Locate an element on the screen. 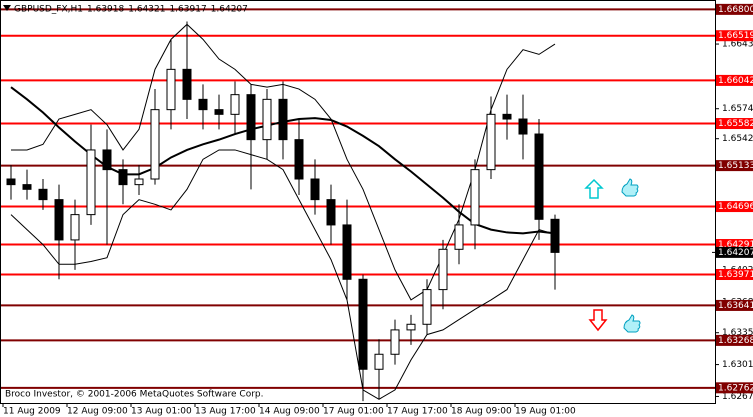 The width and height of the screenshot is (753, 417). x-tick-label: 13 Aug 17:00 is located at coordinates (225, 412).